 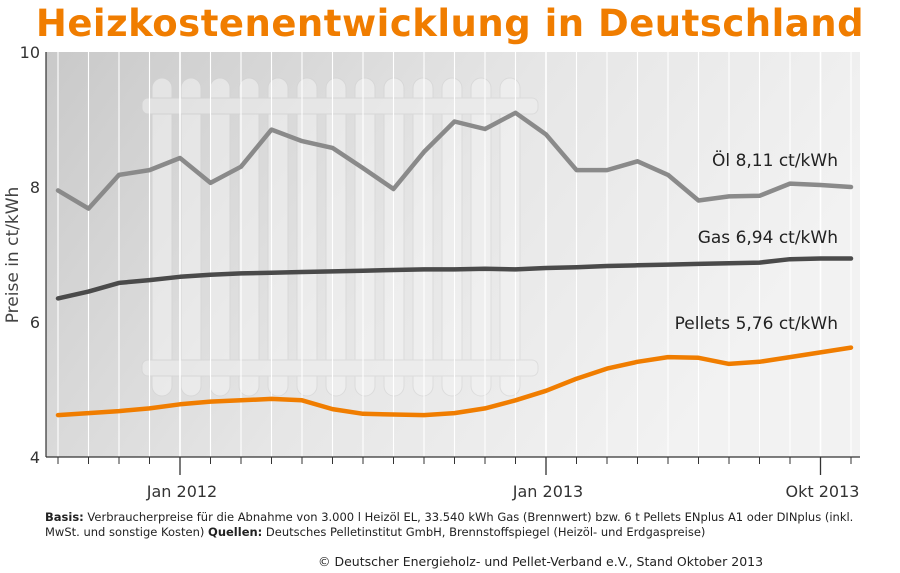 What do you see at coordinates (453, 478) in the screenshot?
I see `x-axis: Jan 2012 Jan 2013 Okt 2013` at bounding box center [453, 478].